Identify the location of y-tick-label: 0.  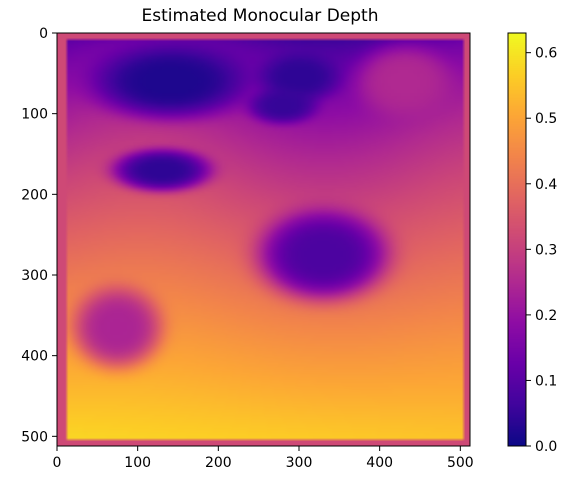
(43, 34).